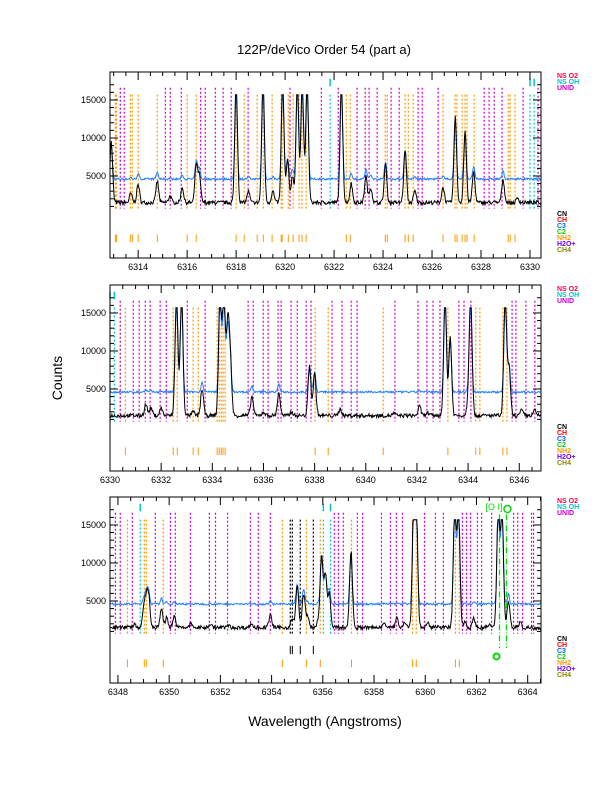 This screenshot has width=612, height=792. What do you see at coordinates (236, 267) in the screenshot?
I see `x-tick-label: 6318` at bounding box center [236, 267].